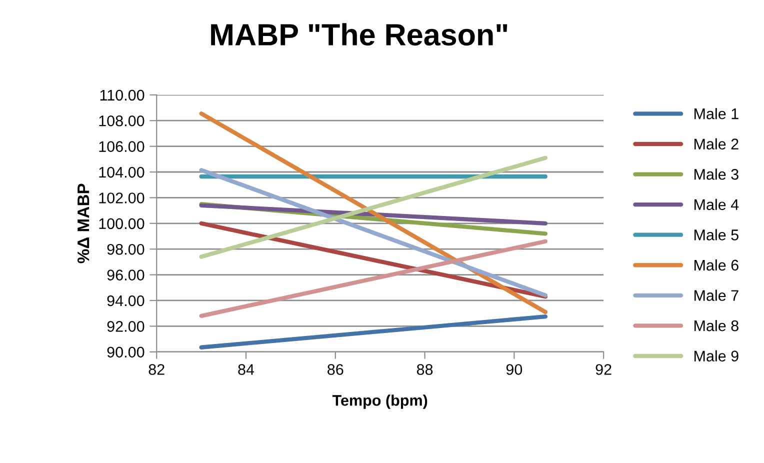  I want to click on x-tick-label: 90, so click(514, 369).